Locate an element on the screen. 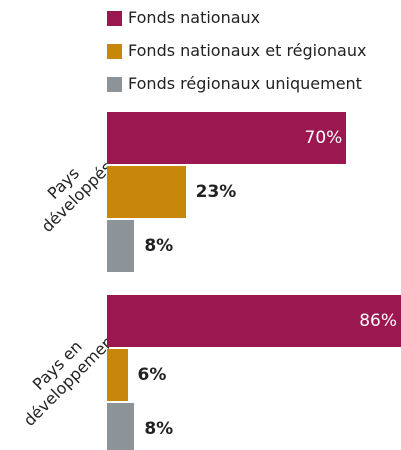 The width and height of the screenshot is (401, 450). value-label: 70% is located at coordinates (323, 138).